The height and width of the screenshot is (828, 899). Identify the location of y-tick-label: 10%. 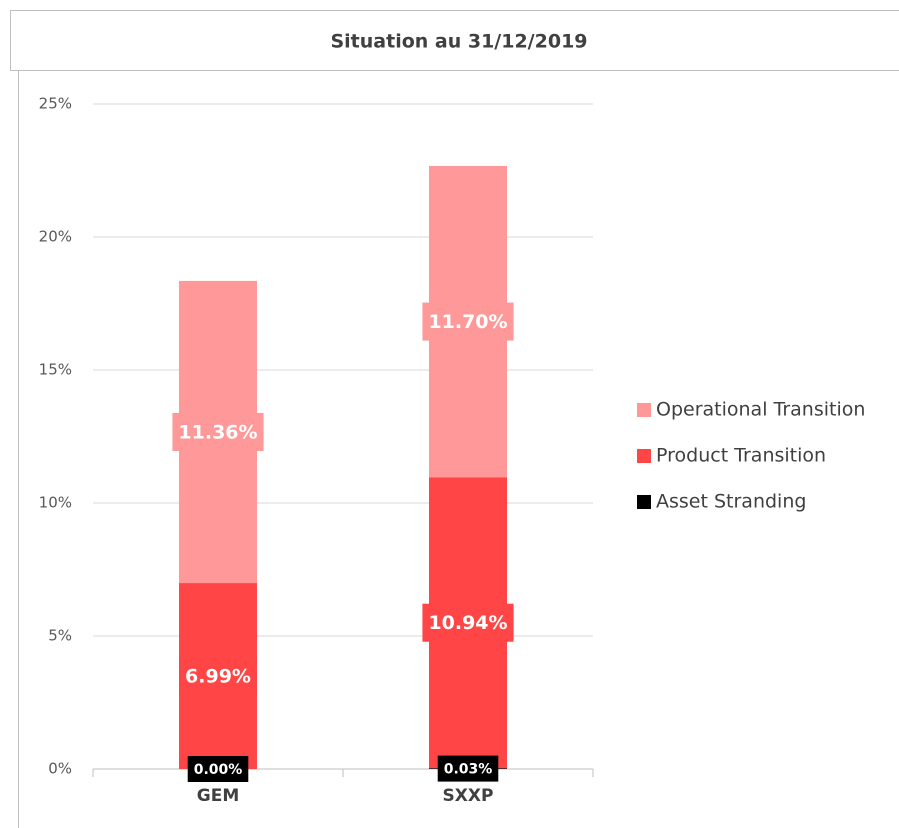
(55, 503).